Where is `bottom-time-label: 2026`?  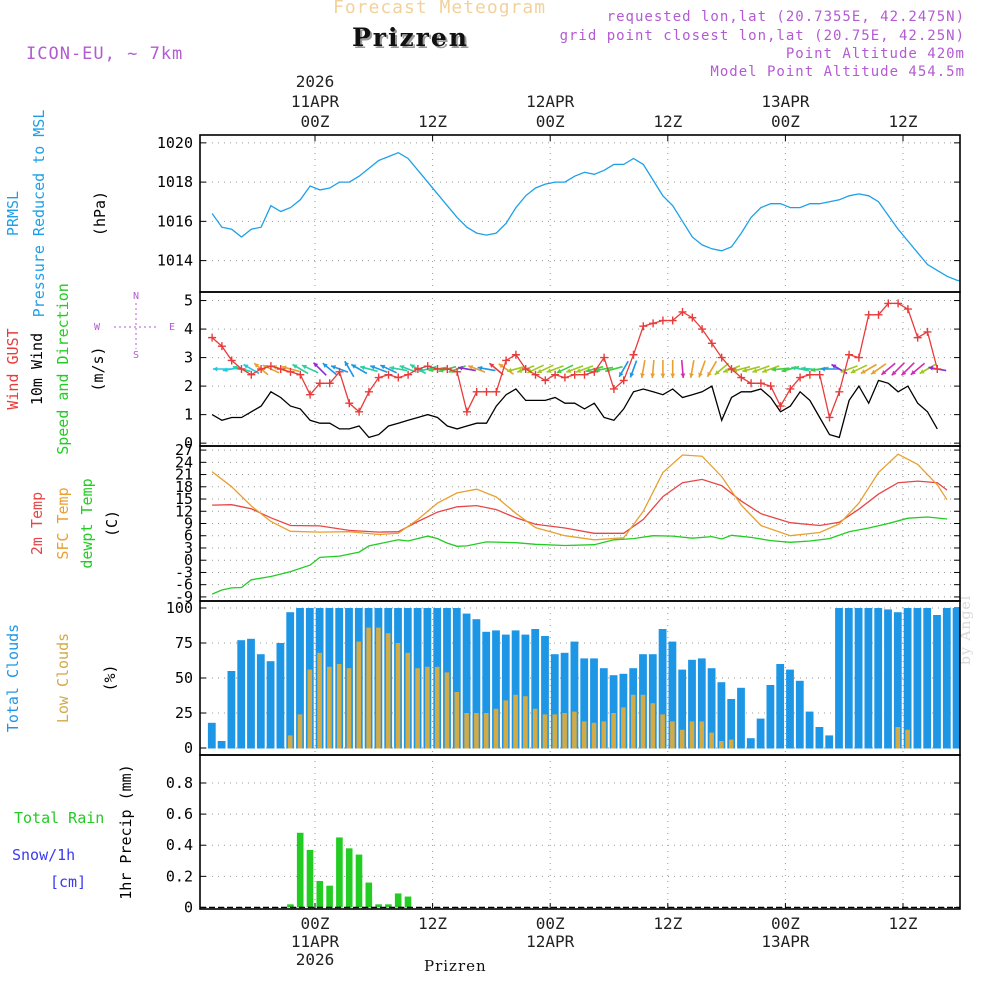
bottom-time-label: 2026 is located at coordinates (315, 959).